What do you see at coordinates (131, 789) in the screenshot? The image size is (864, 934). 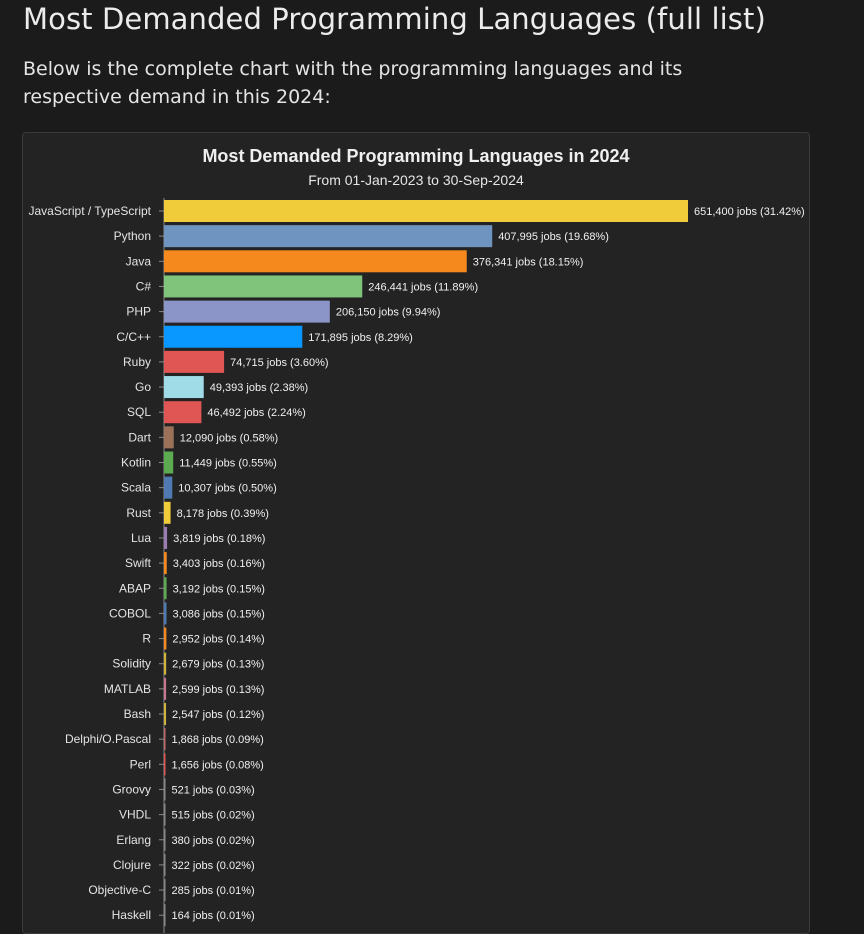 I see `category-label: Groovy` at bounding box center [131, 789].